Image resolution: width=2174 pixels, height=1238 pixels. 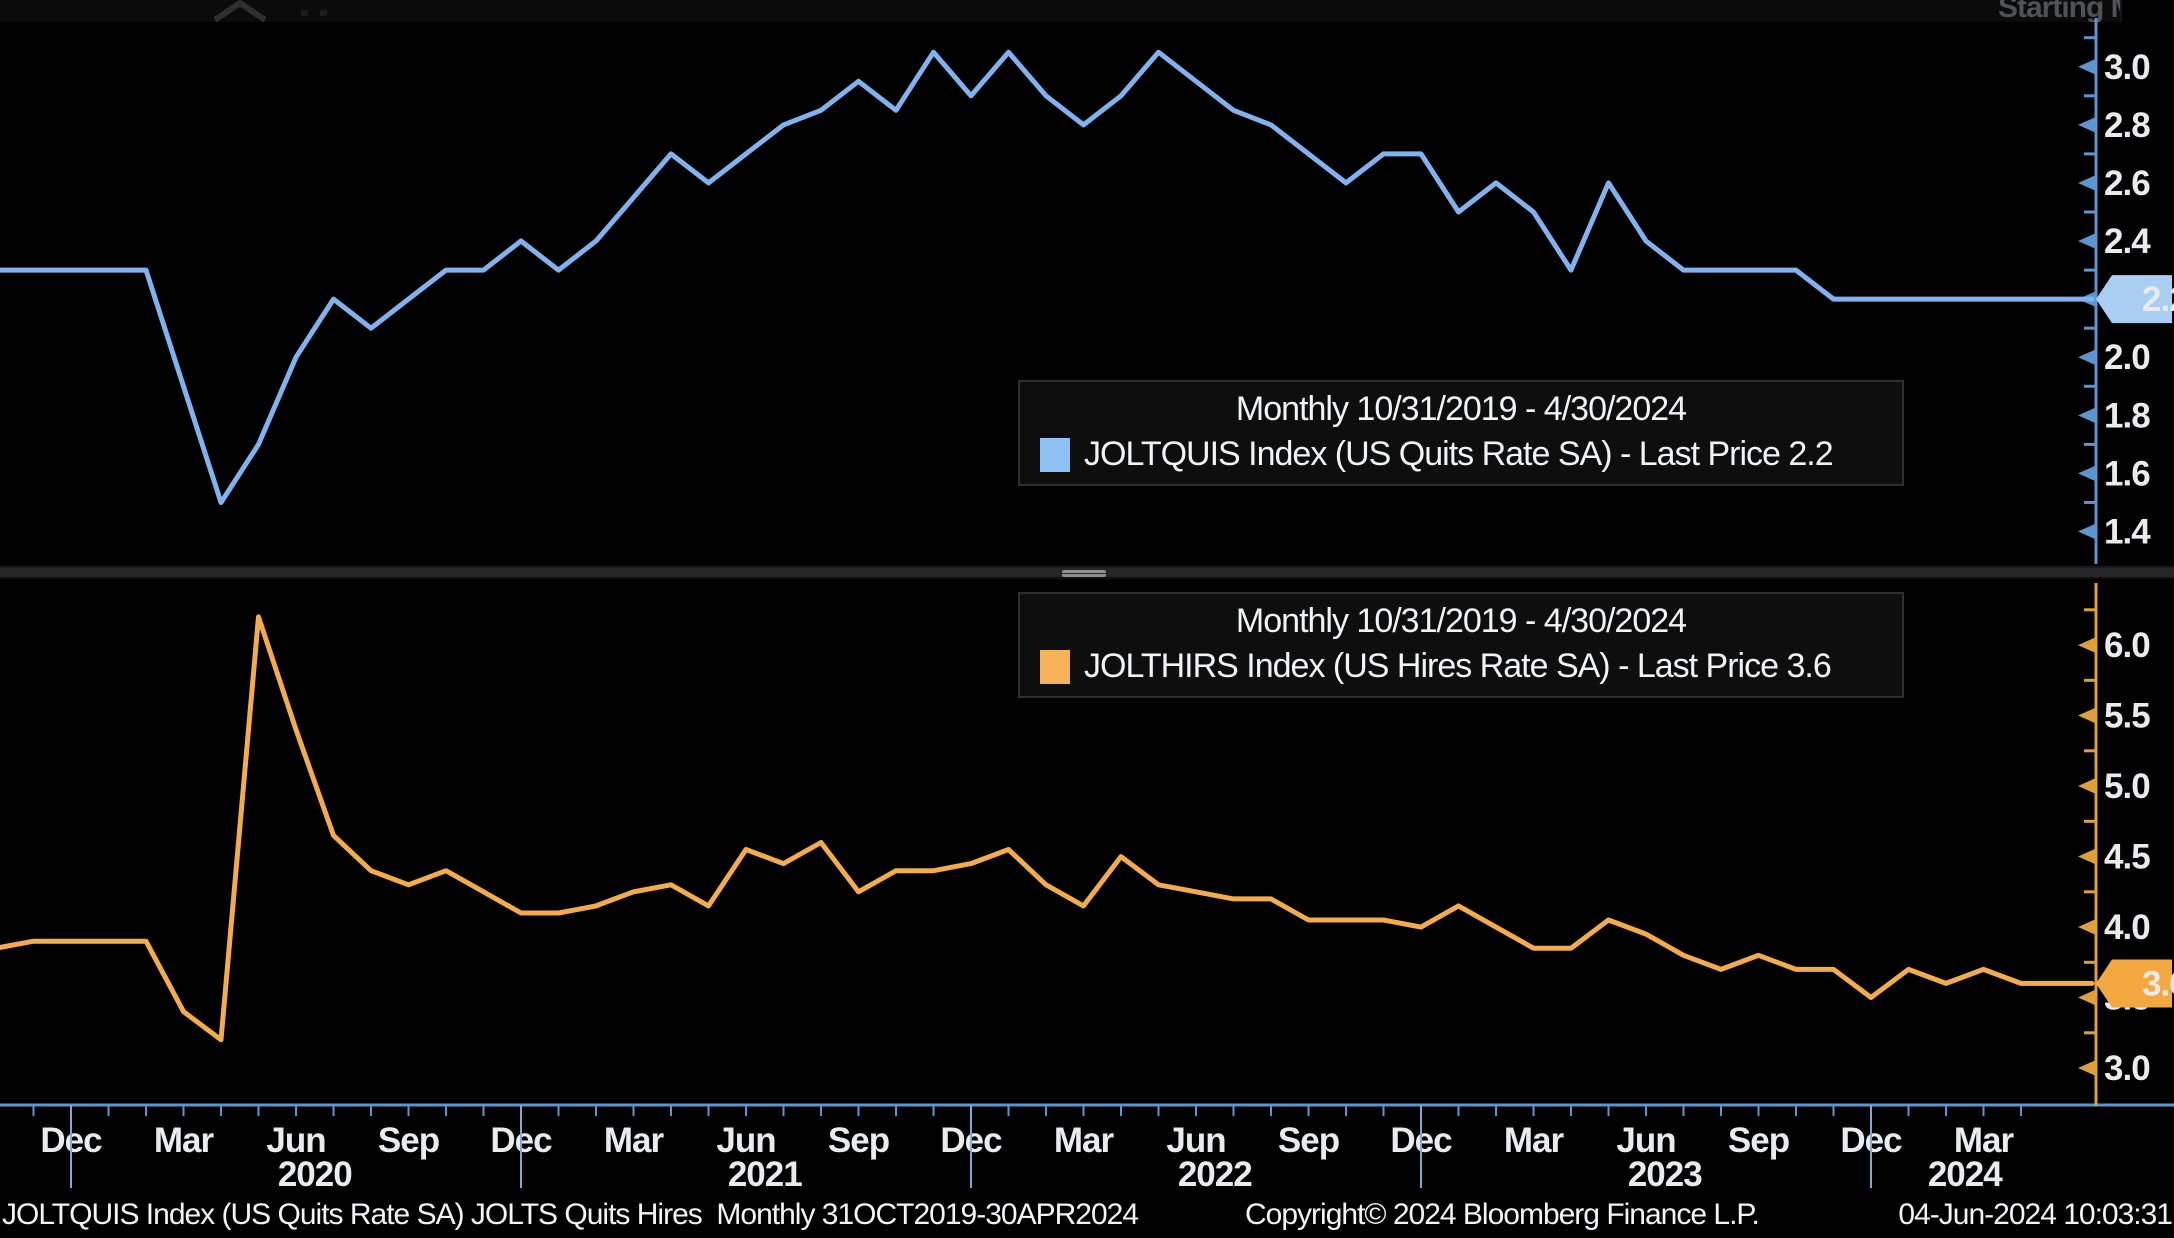 What do you see at coordinates (1055, 666) in the screenshot?
I see `hires-series-swatch` at bounding box center [1055, 666].